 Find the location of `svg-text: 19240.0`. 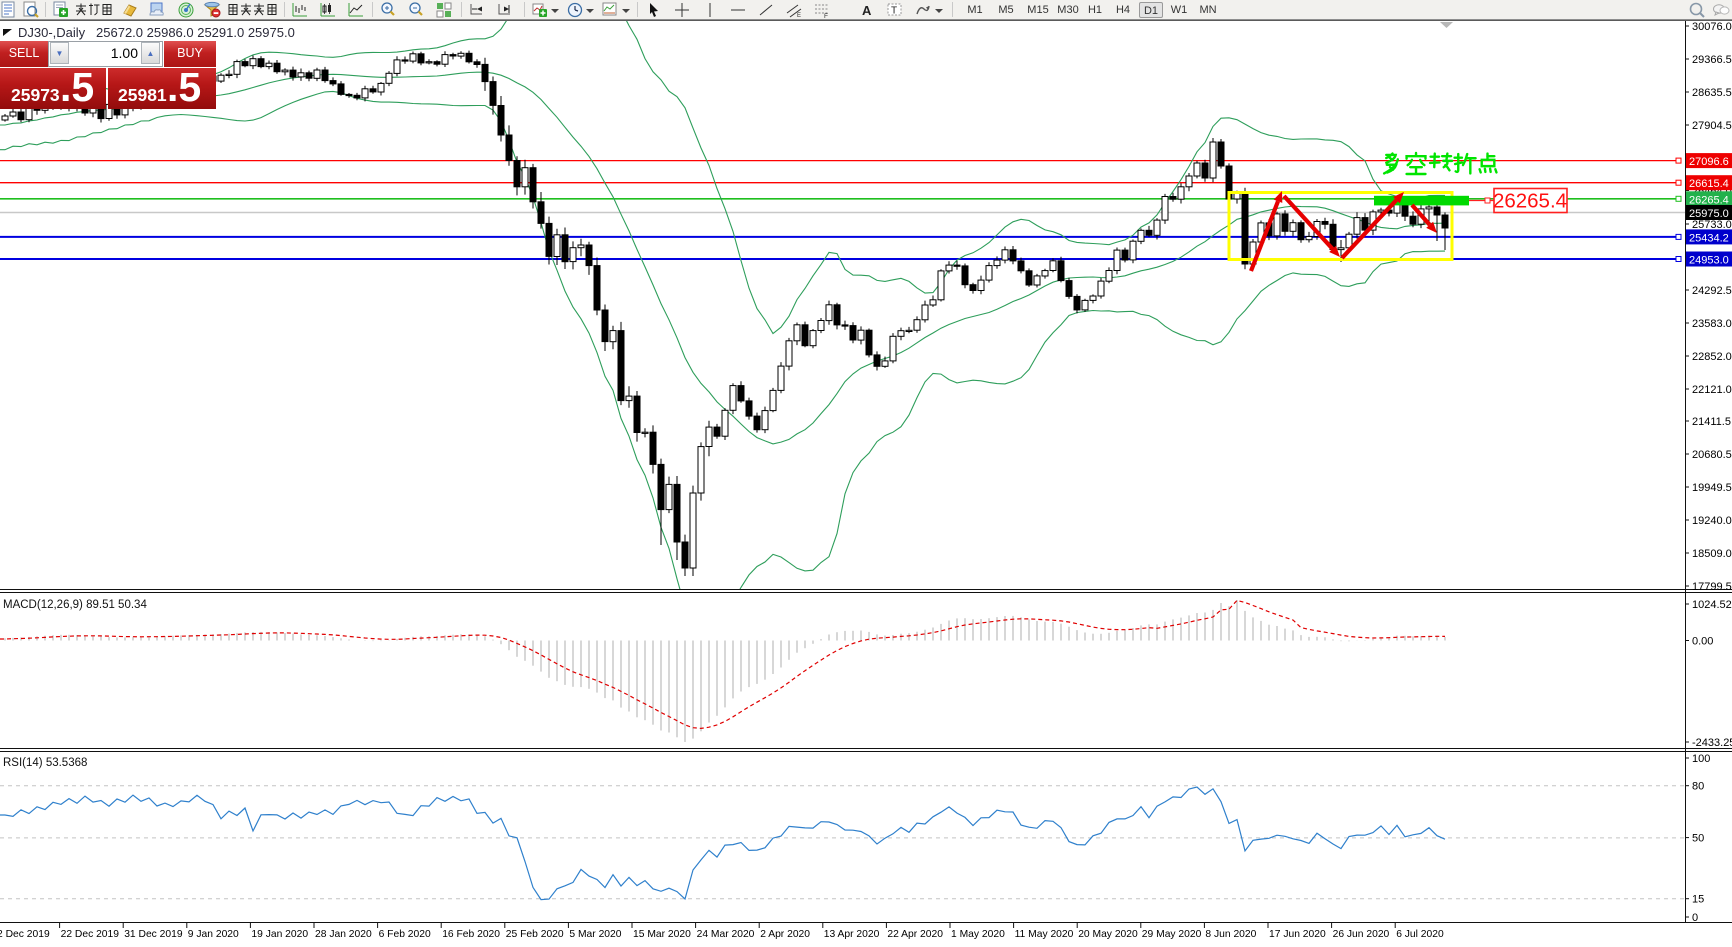

svg-text: 19240.0 is located at coordinates (1712, 521).